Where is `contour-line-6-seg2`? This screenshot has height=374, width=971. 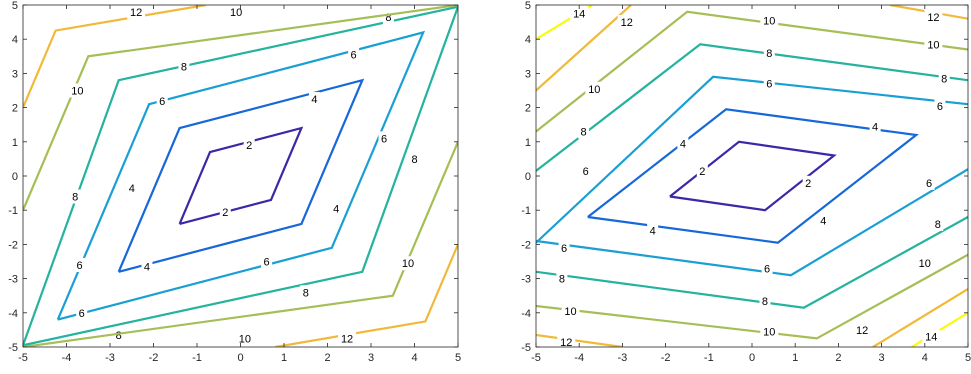 contour-line-6-seg2 is located at coordinates (752, 222).